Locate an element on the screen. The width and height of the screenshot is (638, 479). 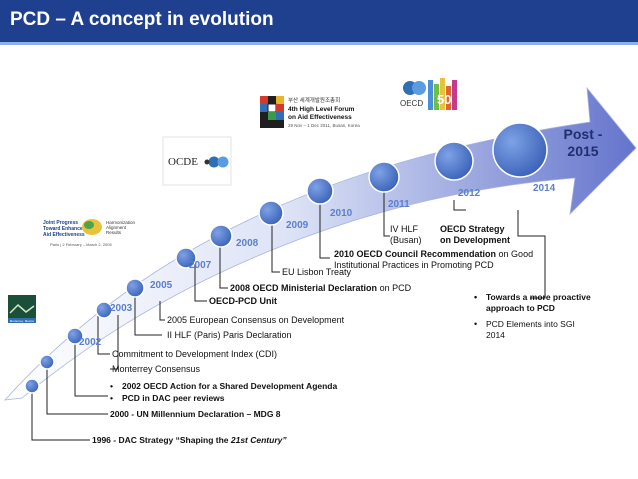
event-2000: 2000 - UN Millennium Declaration – MDG 8 is located at coordinates (195, 414).